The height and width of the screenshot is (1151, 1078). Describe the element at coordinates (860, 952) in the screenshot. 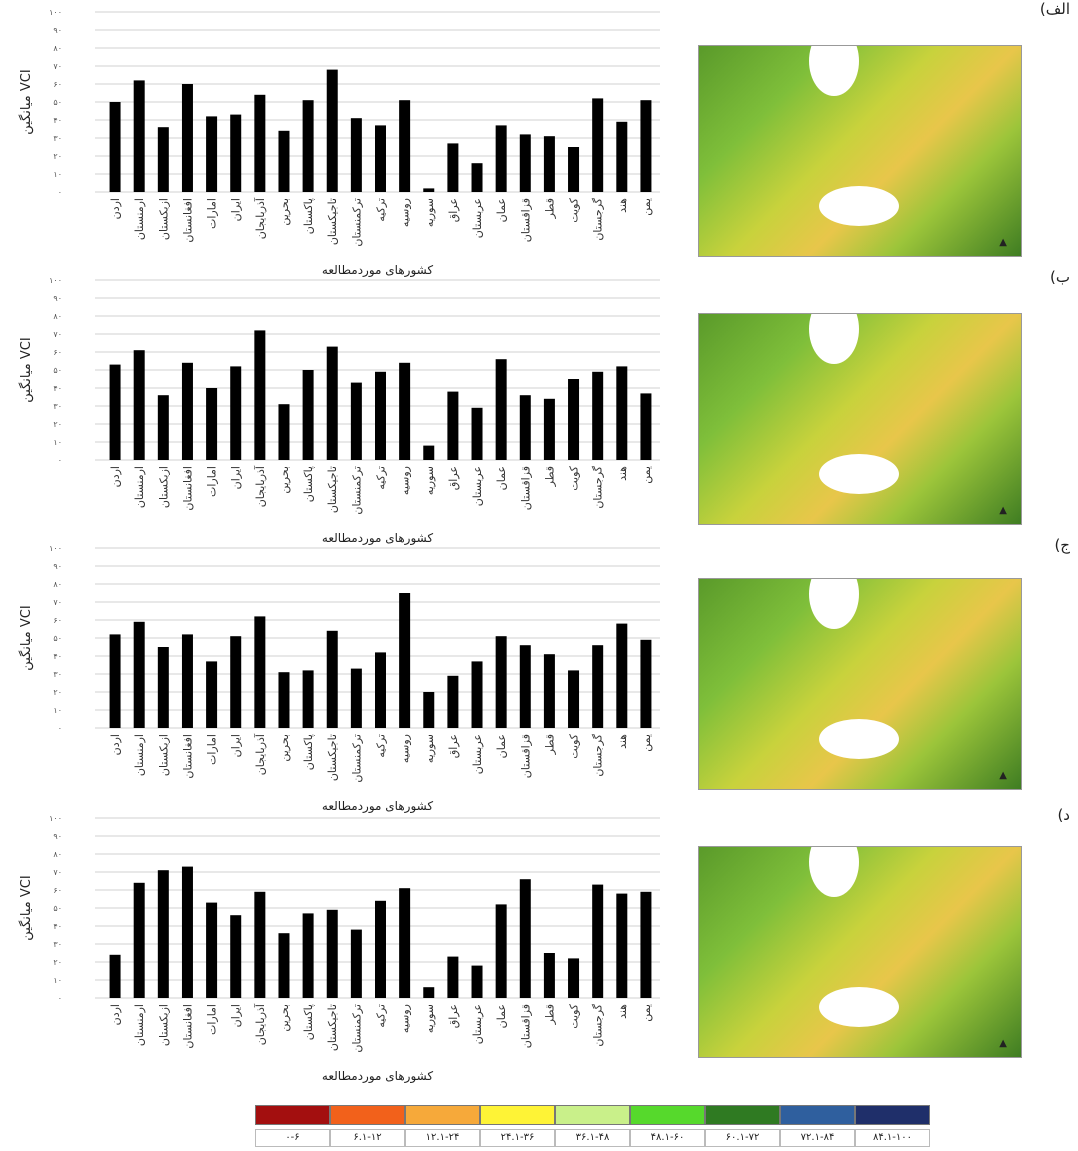

I see `vci-map-d: ▲` at that location.